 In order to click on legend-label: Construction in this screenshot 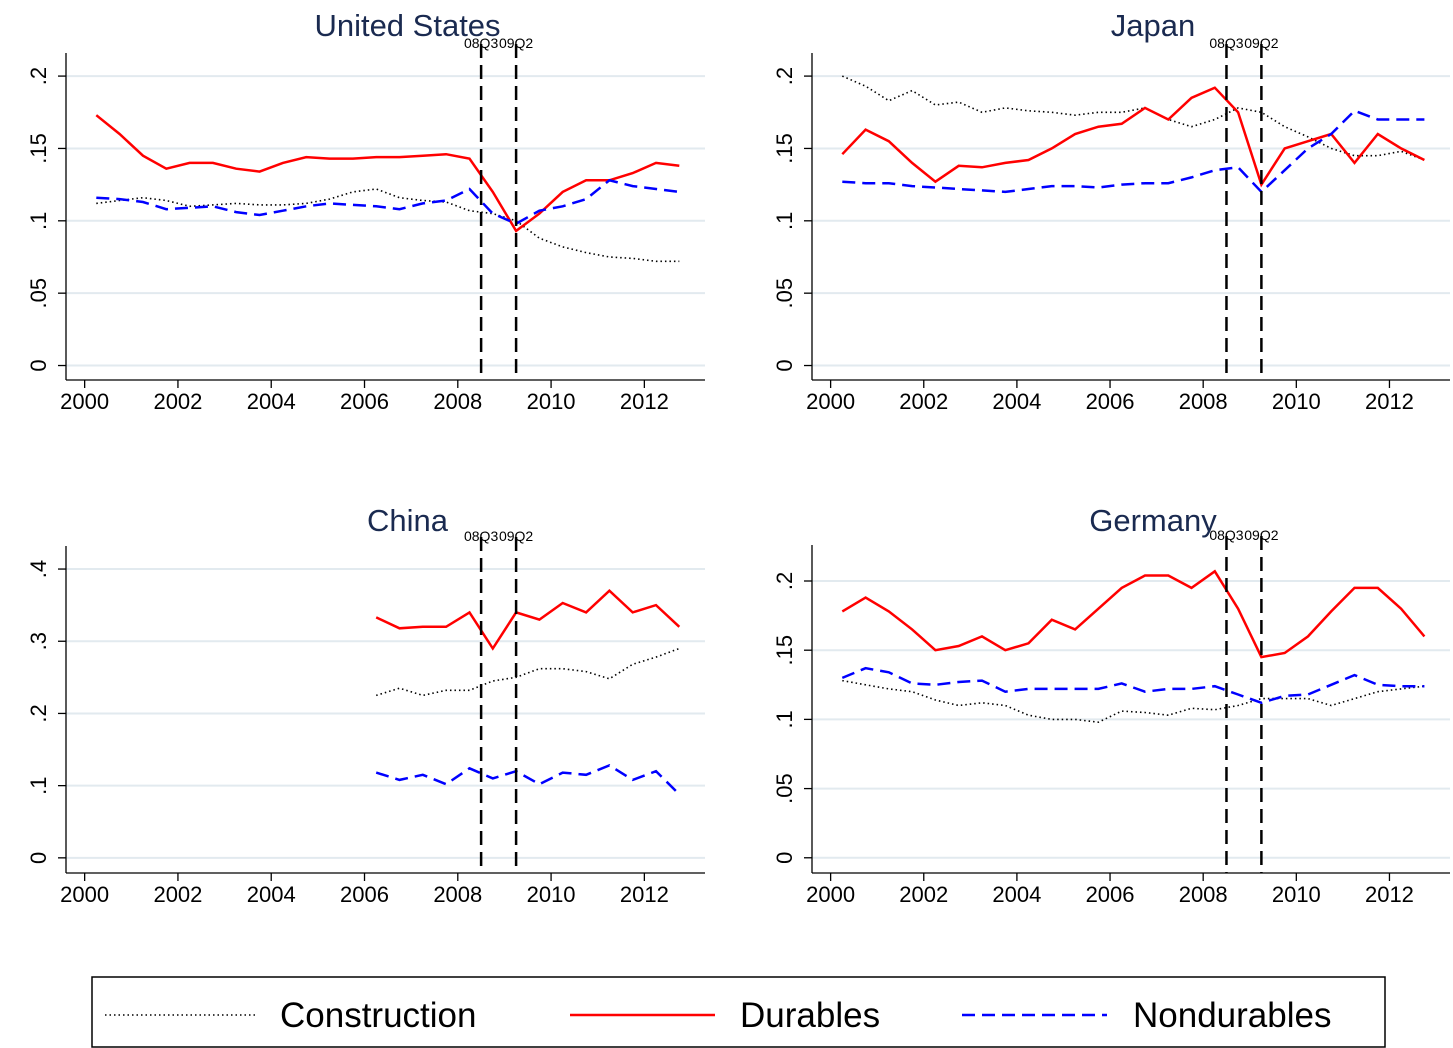, I will do `click(378, 1015)`.